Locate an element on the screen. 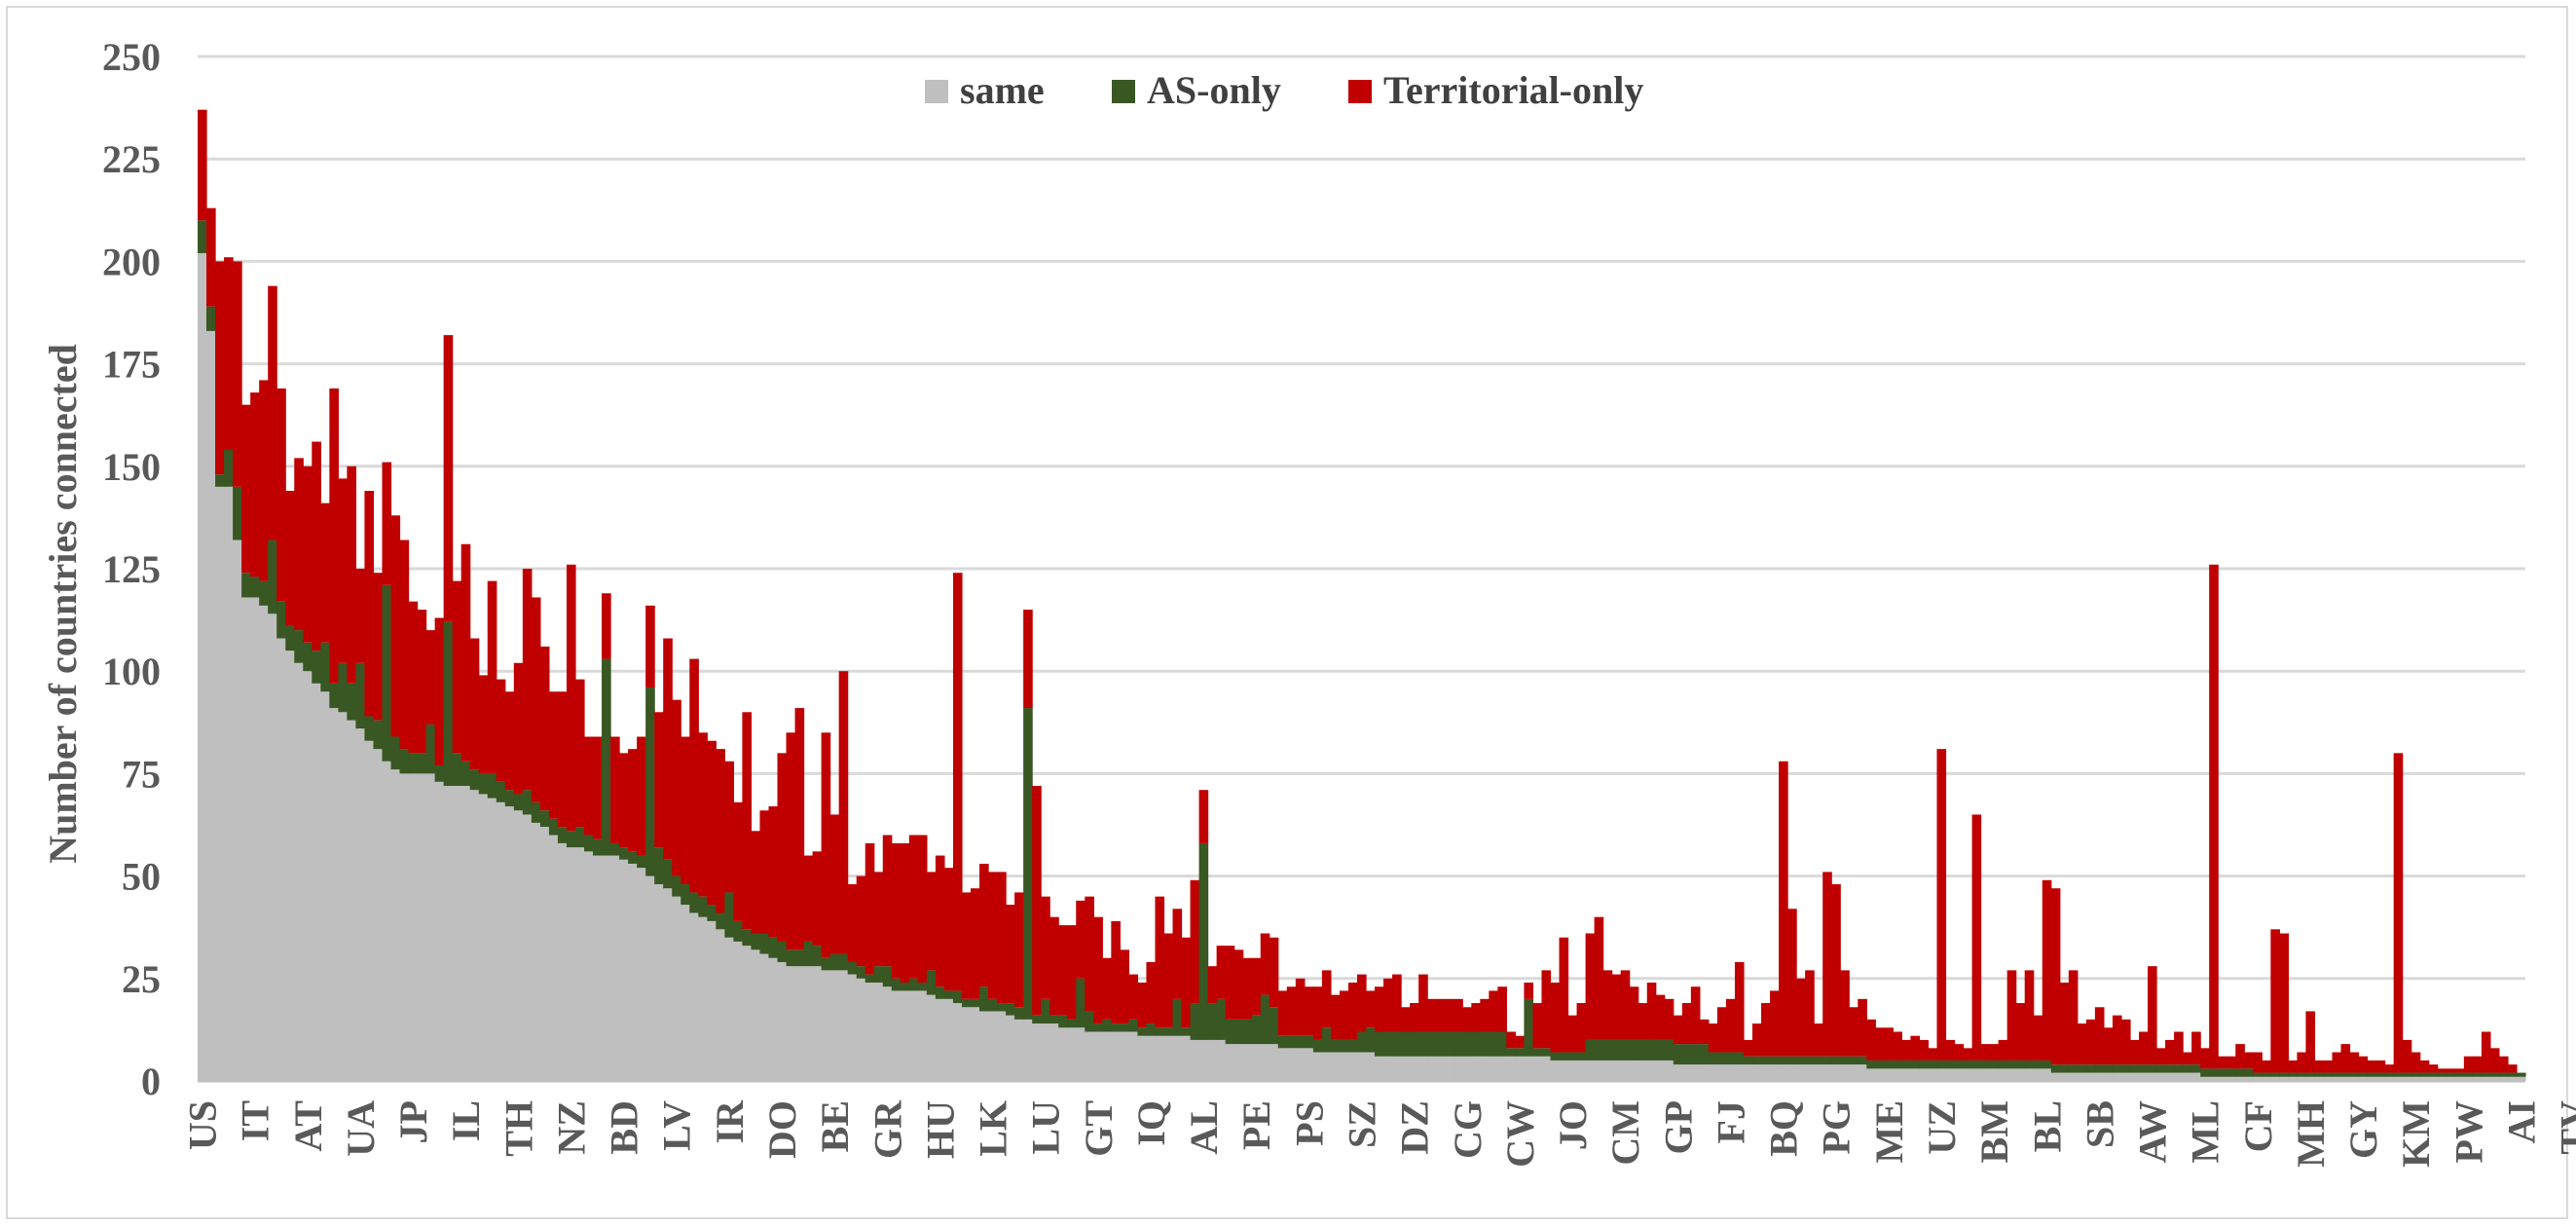 The height and width of the screenshot is (1227, 2576). x-tick-label: TH is located at coordinates (518, 1129).